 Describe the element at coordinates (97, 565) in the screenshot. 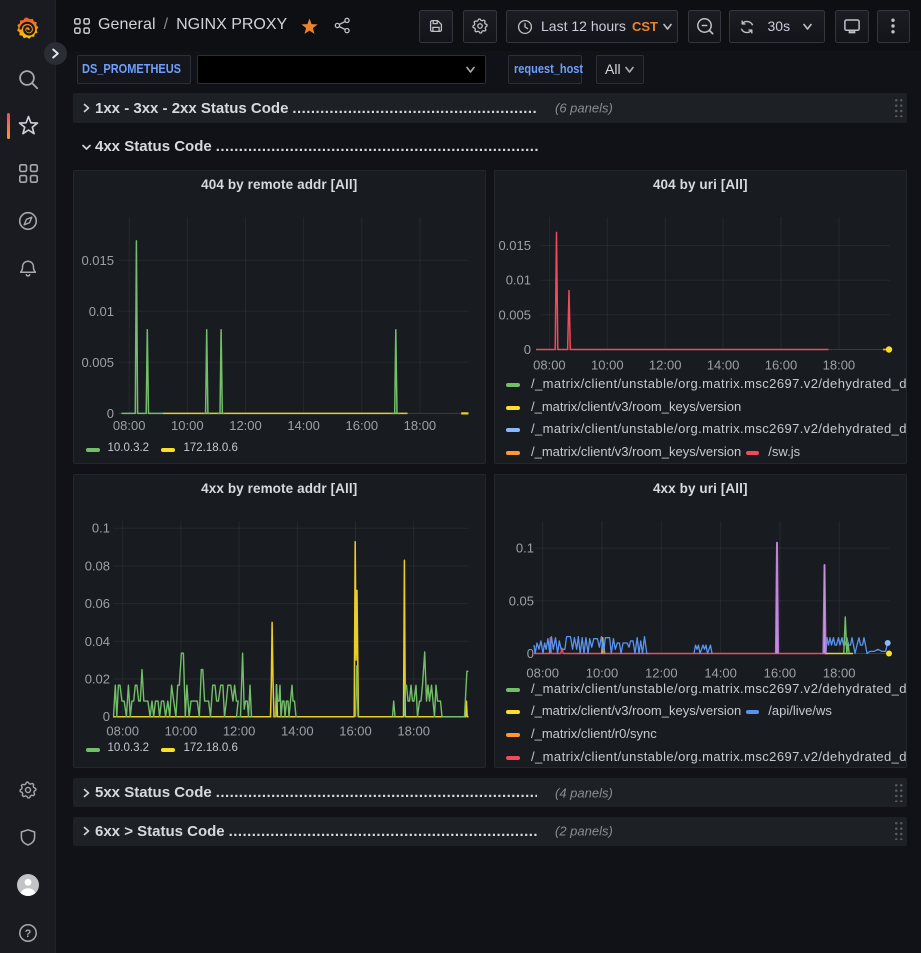

I see `svg-text: 0.08` at that location.